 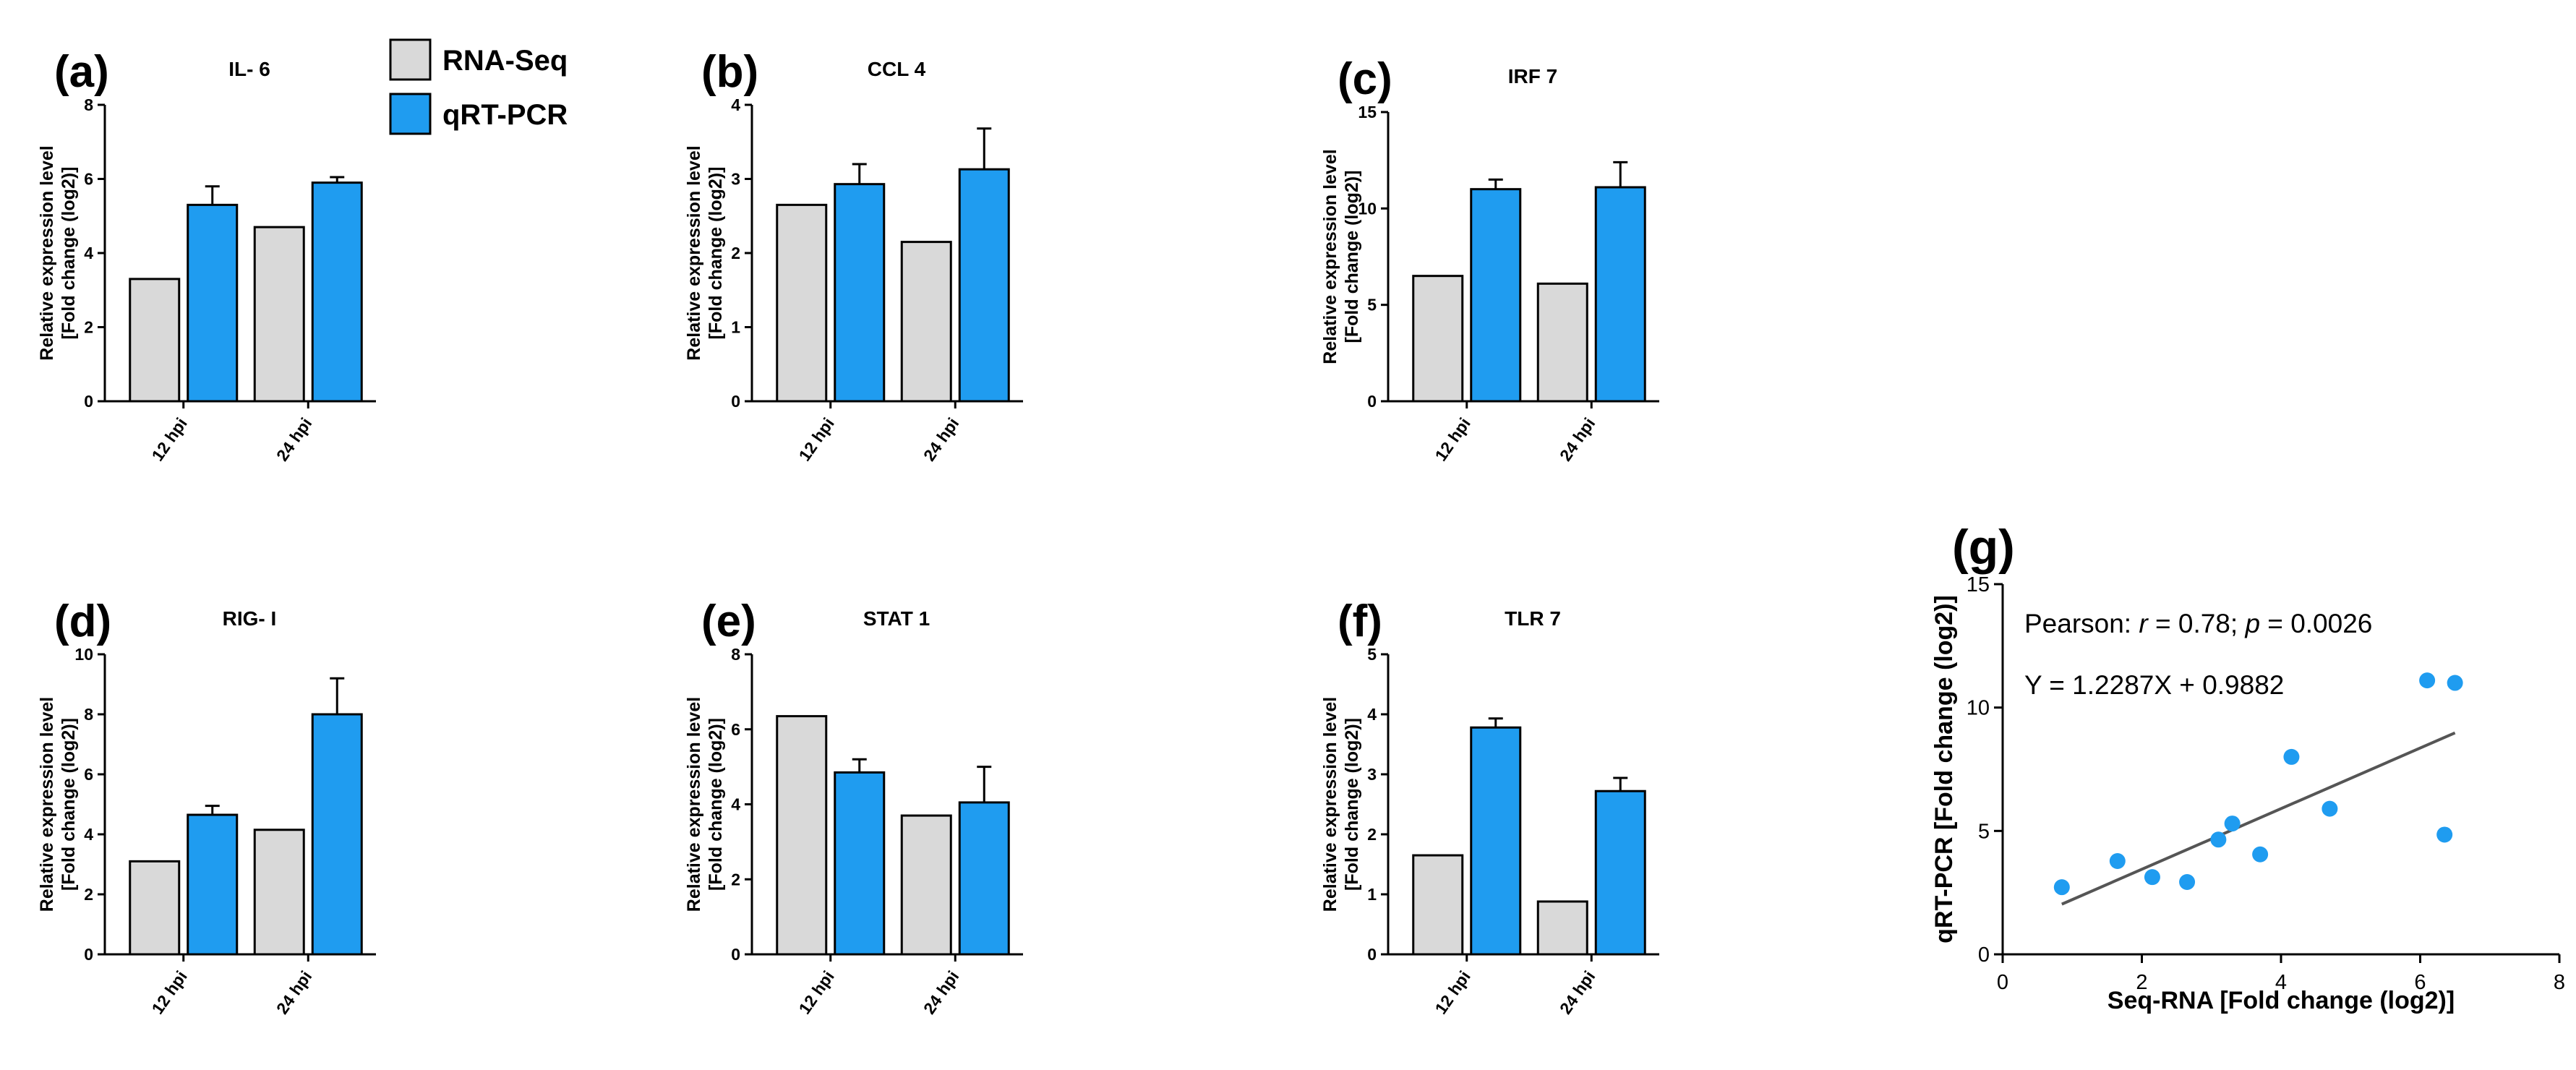 What do you see at coordinates (2081, 623) in the screenshot?
I see `pearson-prefix: Pearson:` at bounding box center [2081, 623].